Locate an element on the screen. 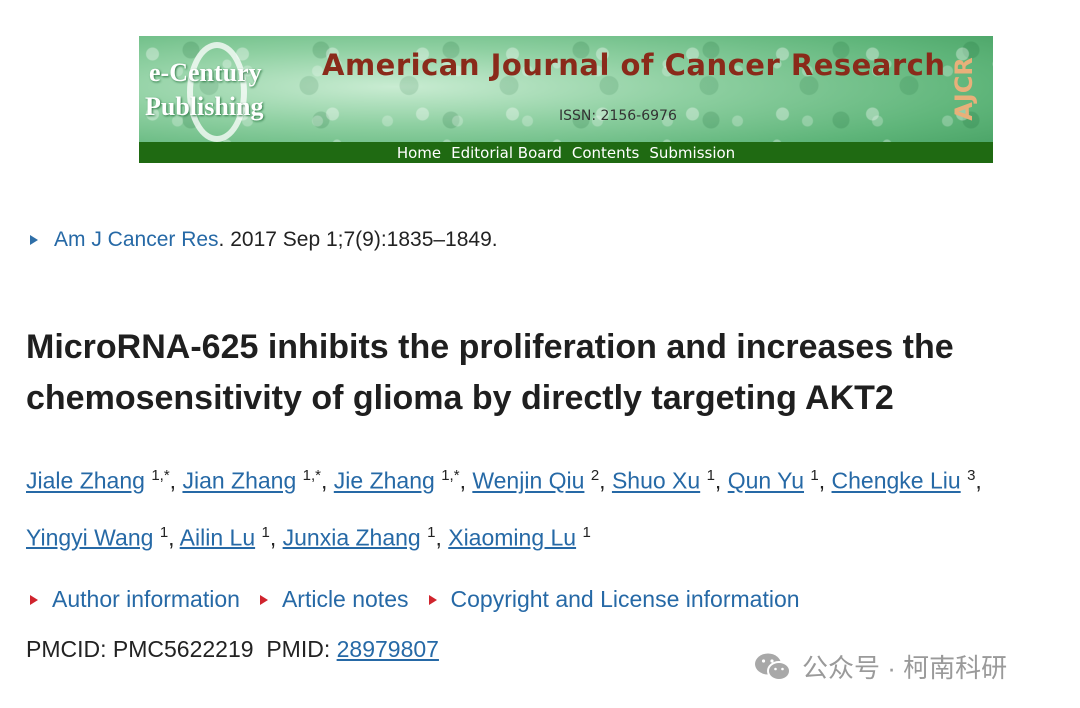 The height and width of the screenshot is (708, 1080). author-link: Xiaoming Lu is located at coordinates (512, 537).